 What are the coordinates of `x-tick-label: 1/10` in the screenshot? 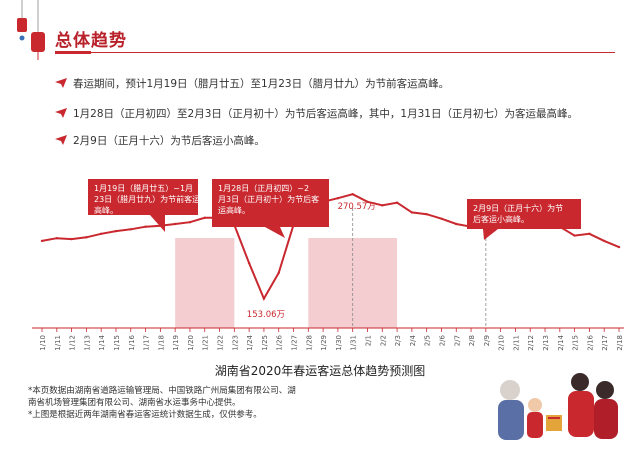 It's located at (43, 343).